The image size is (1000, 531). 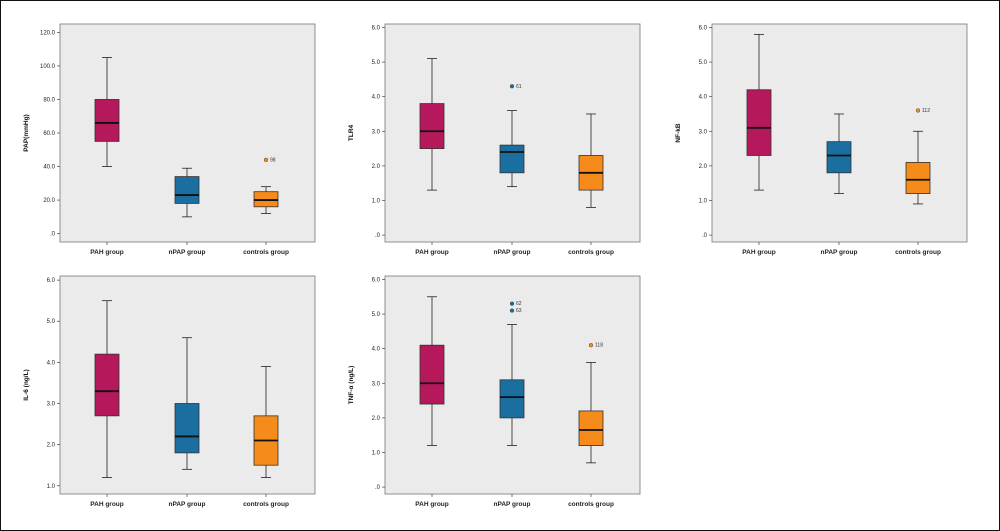 What do you see at coordinates (48, 67) in the screenshot?
I see `pap-ytick-label: 100.0` at bounding box center [48, 67].